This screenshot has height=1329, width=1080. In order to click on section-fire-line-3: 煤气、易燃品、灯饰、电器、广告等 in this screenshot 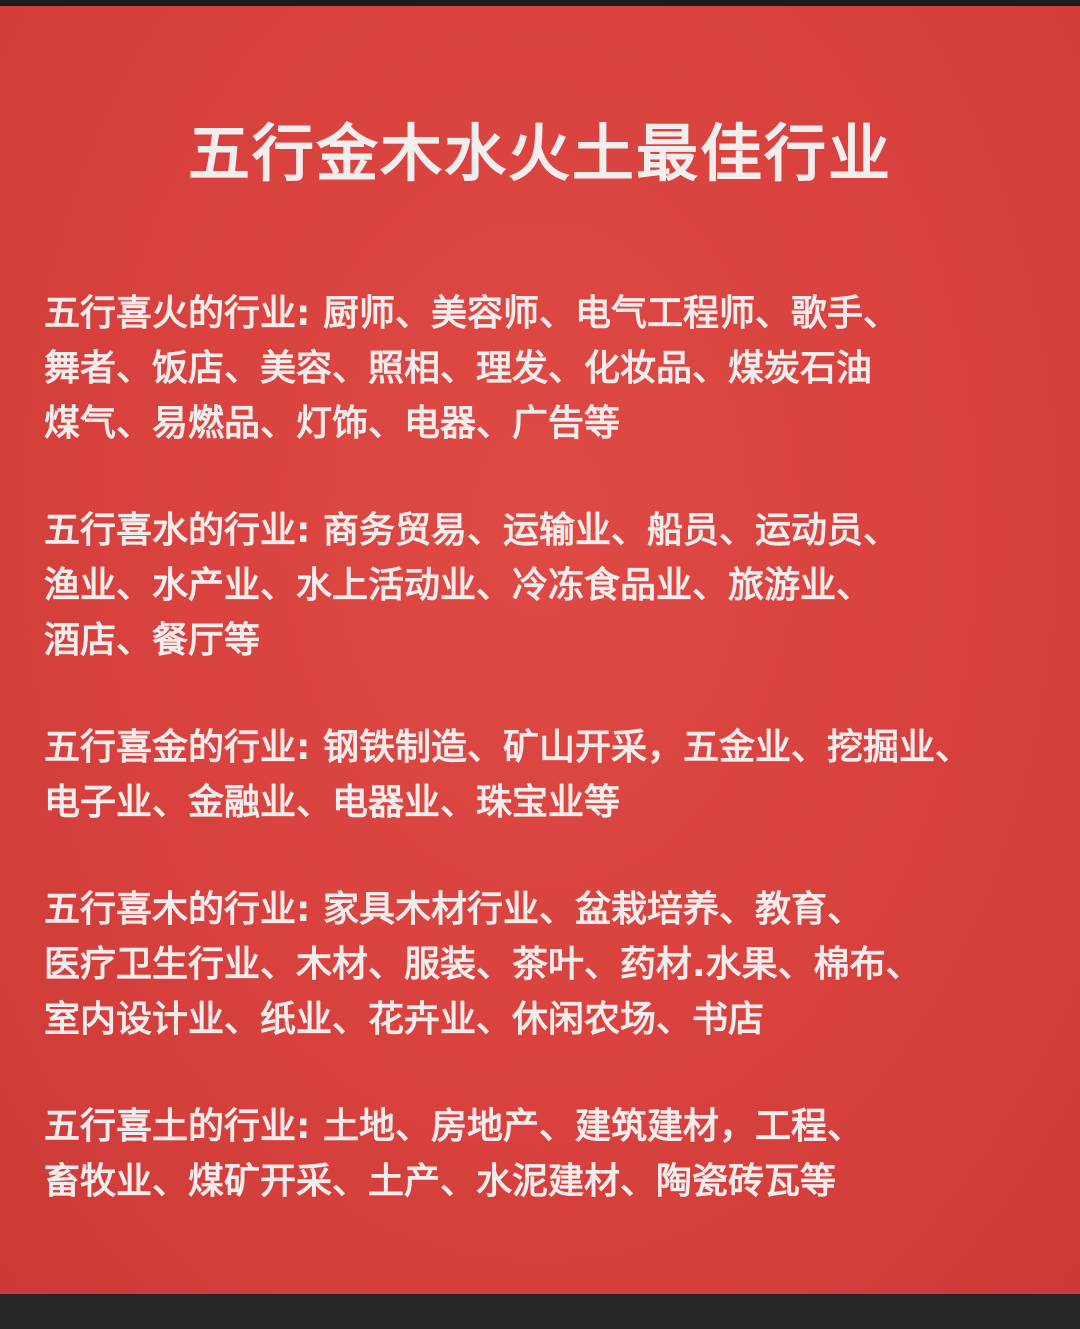, I will do `click(332, 423)`.